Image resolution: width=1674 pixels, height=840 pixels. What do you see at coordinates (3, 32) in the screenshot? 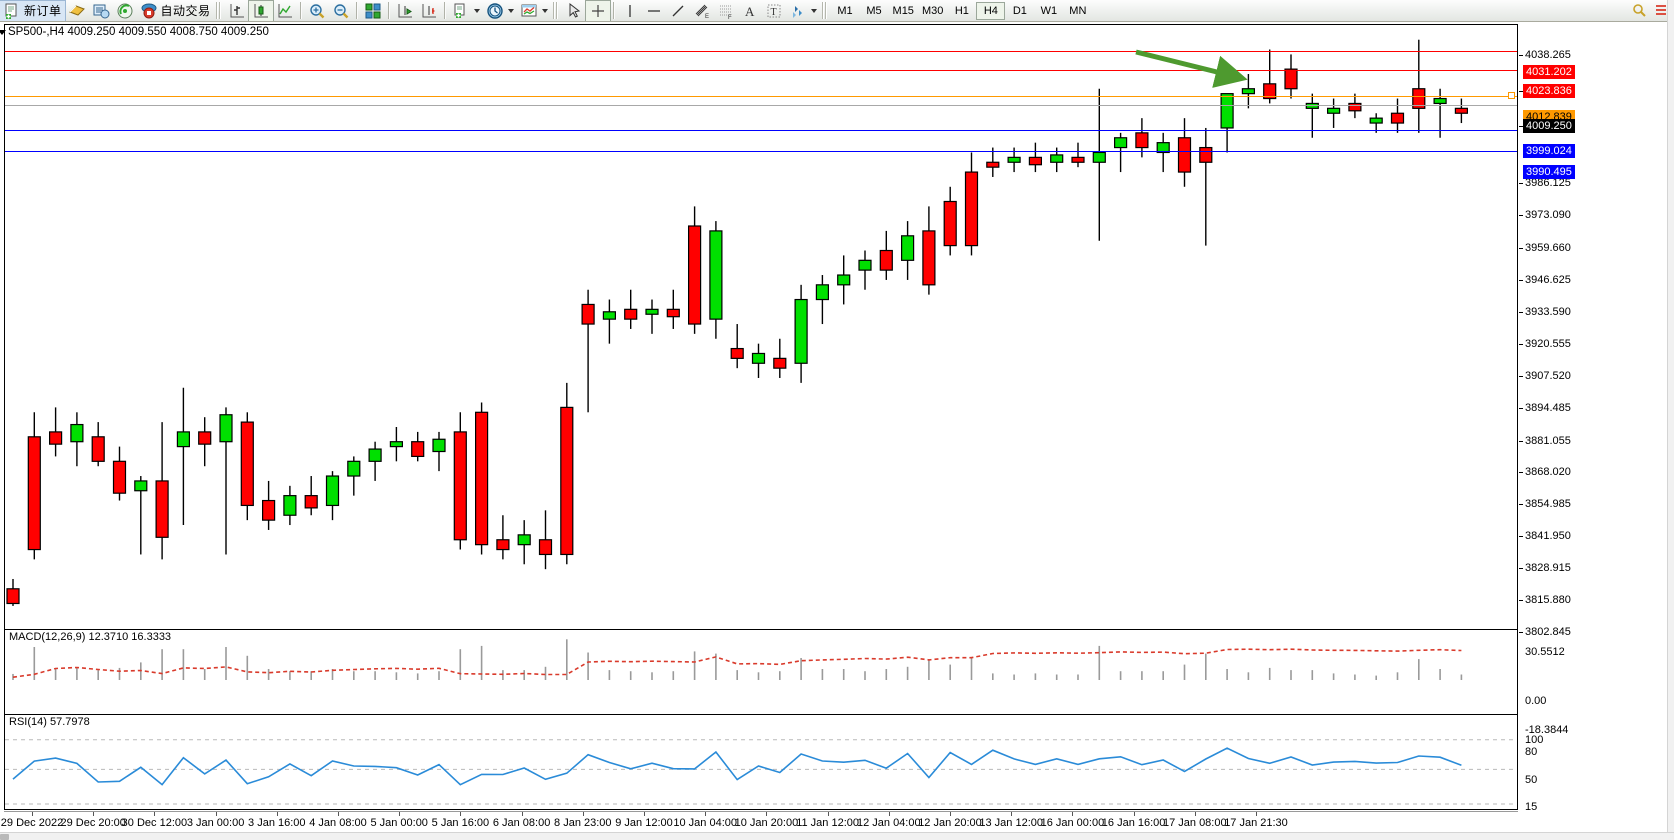
I see `chart-menu-caret-icon` at bounding box center [3, 32].